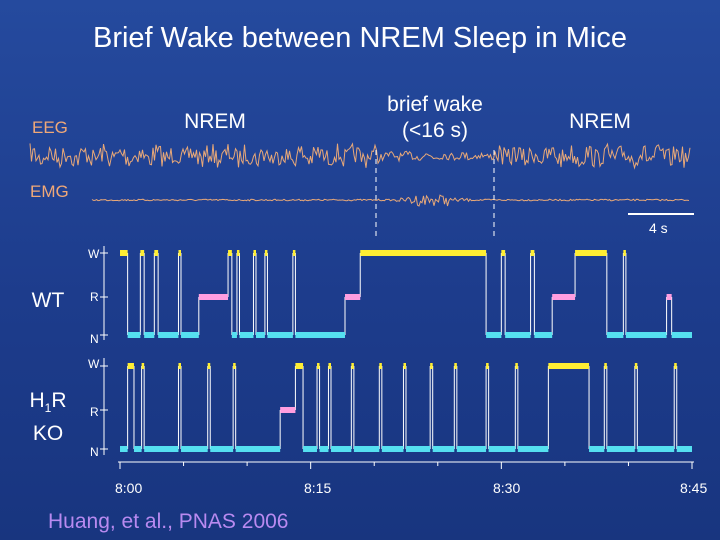  Describe the element at coordinates (94, 364) in the screenshot. I see `ko-tick-wake: W` at that location.